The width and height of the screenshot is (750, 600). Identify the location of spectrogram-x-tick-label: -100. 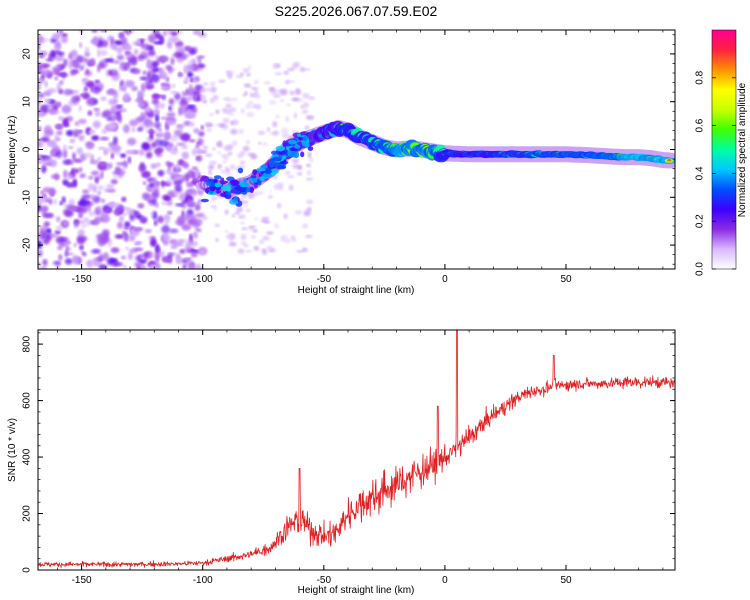
(203, 279).